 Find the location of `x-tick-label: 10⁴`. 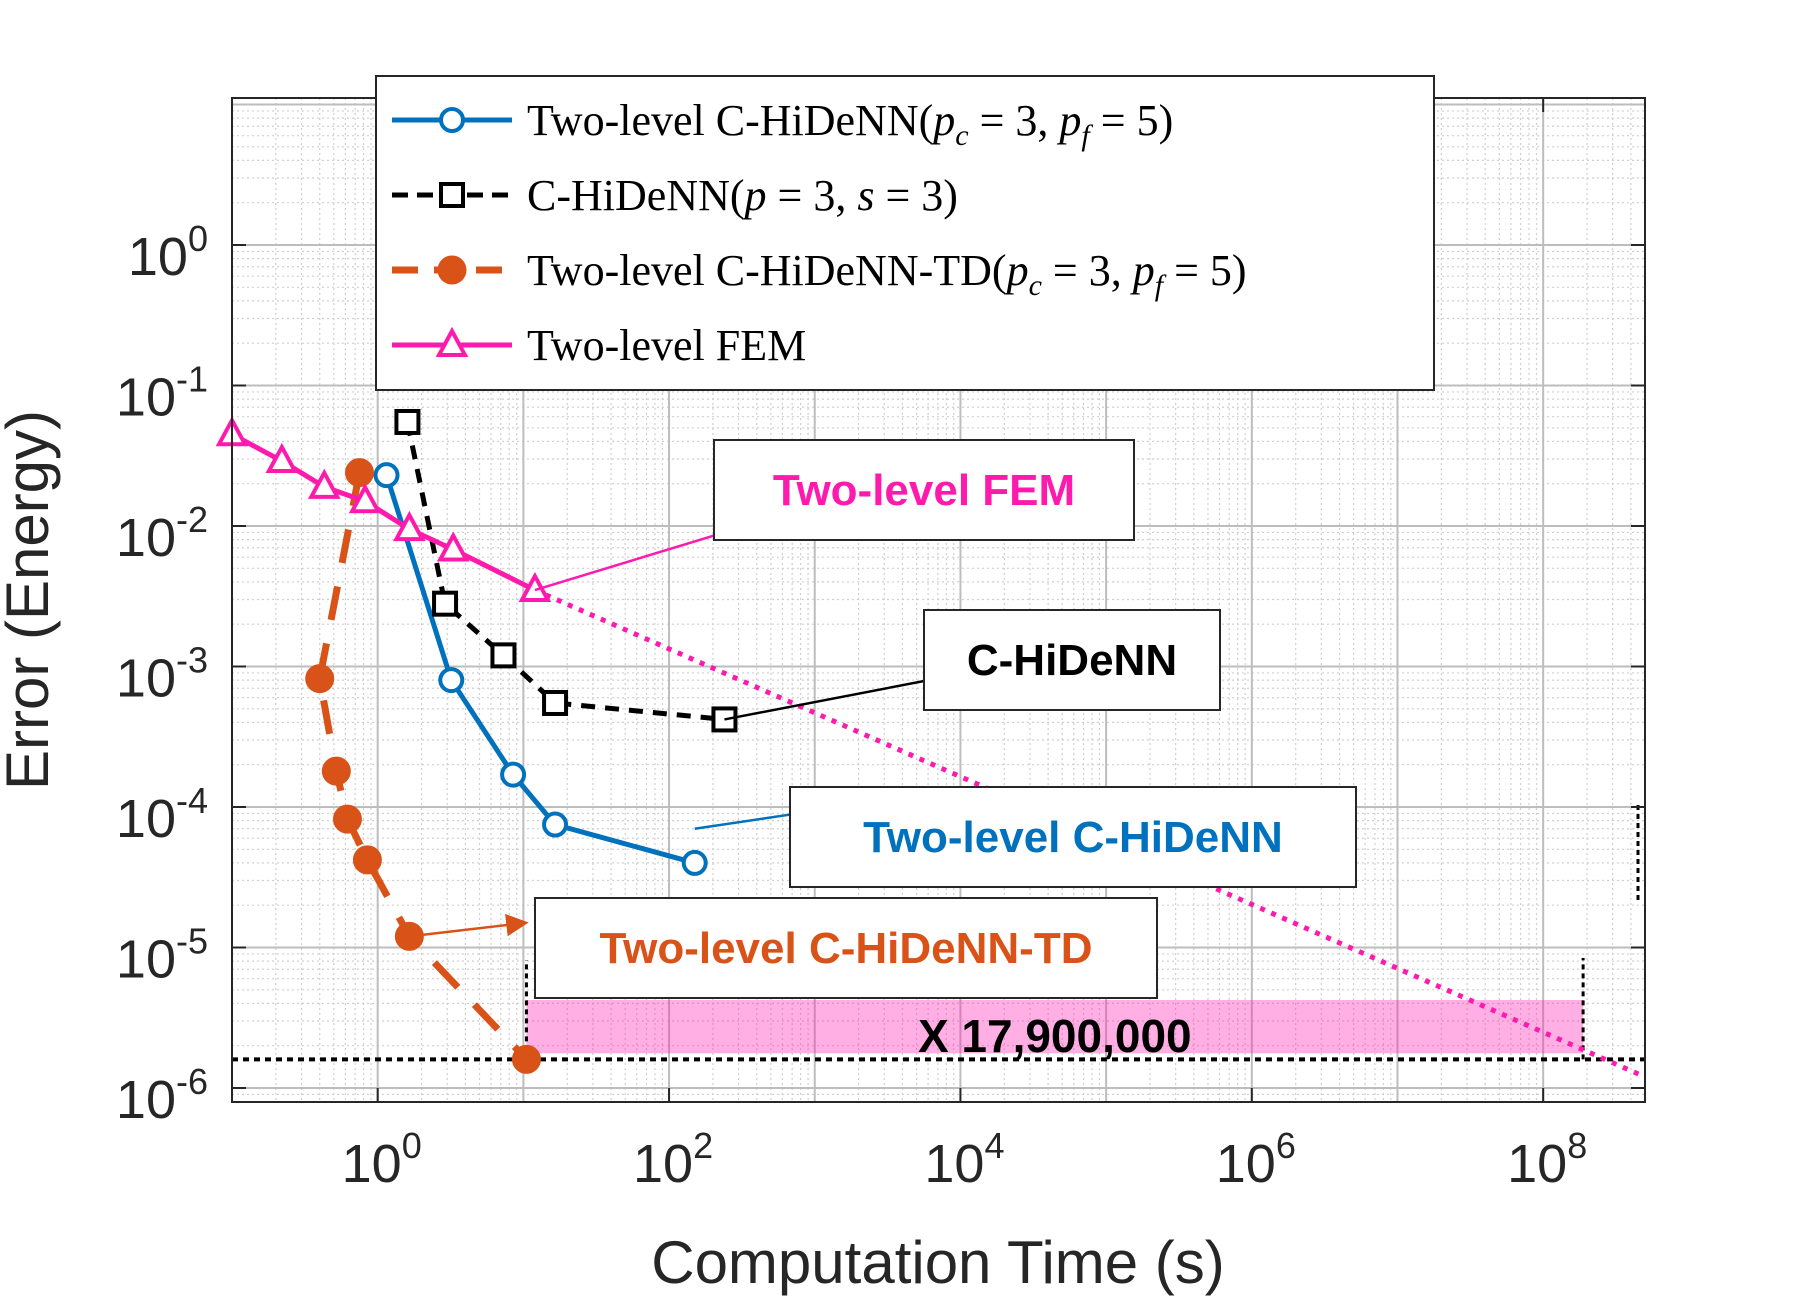

x-tick-label: 10⁴ is located at coordinates (964, 1159).